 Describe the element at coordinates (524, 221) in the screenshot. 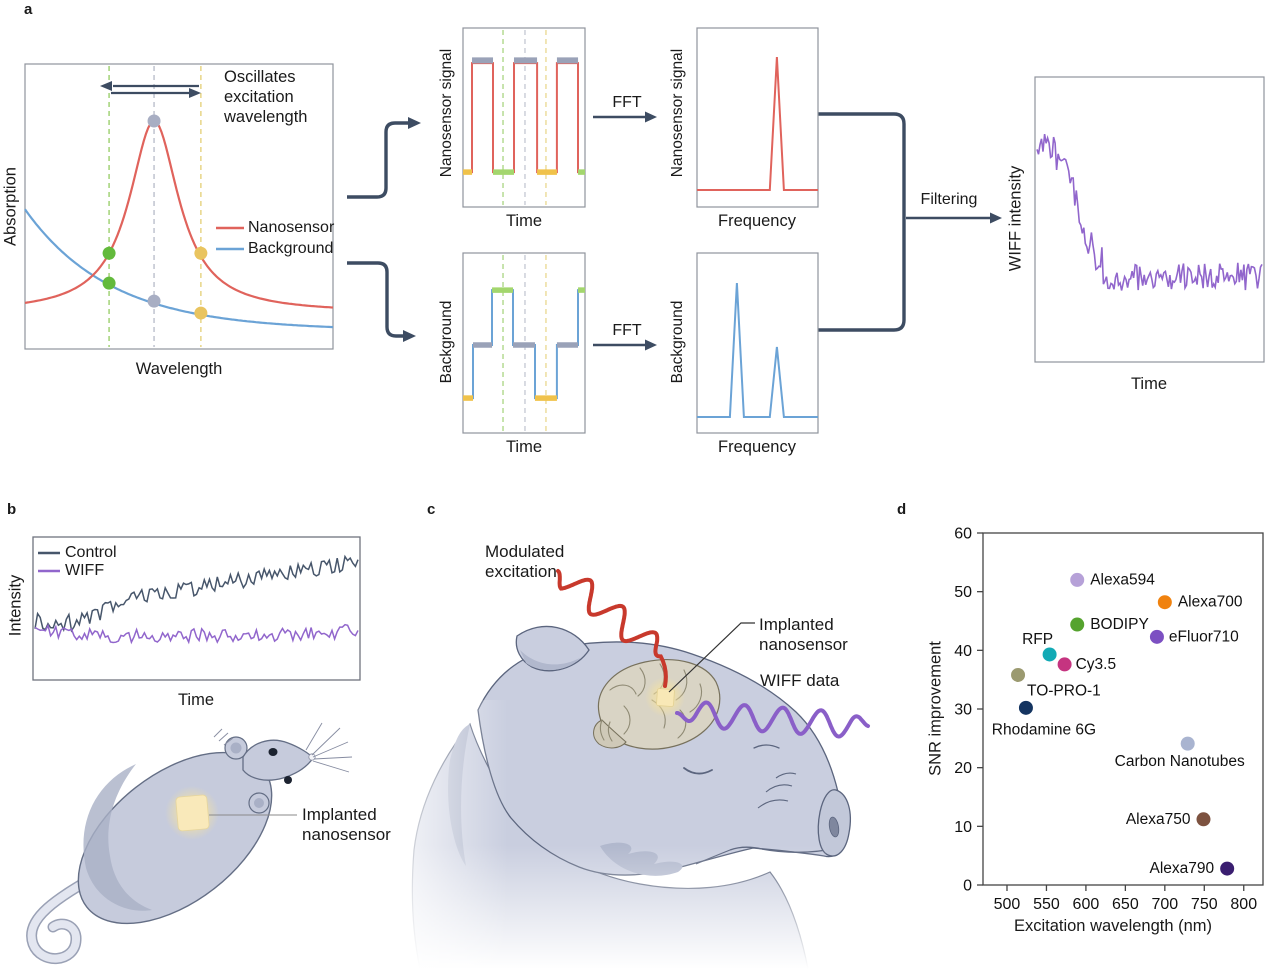

I see `nanosensor-time-x-label: Time` at that location.